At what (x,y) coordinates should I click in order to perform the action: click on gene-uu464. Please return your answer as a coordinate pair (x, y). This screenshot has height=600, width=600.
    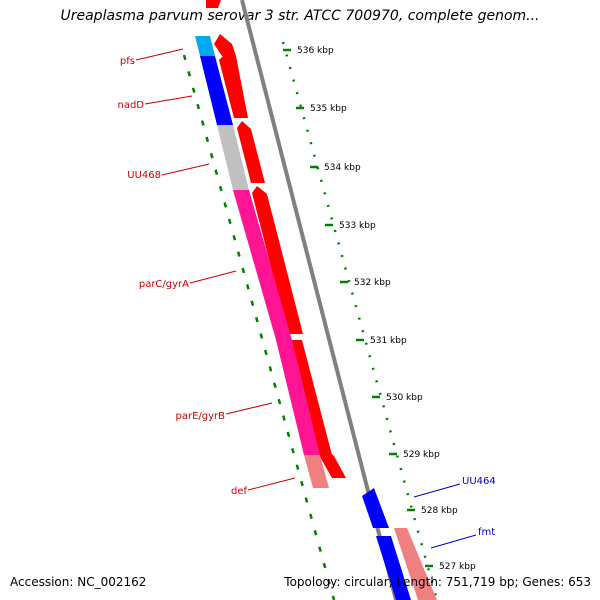
    Looking at the image, I should click on (375, 508).